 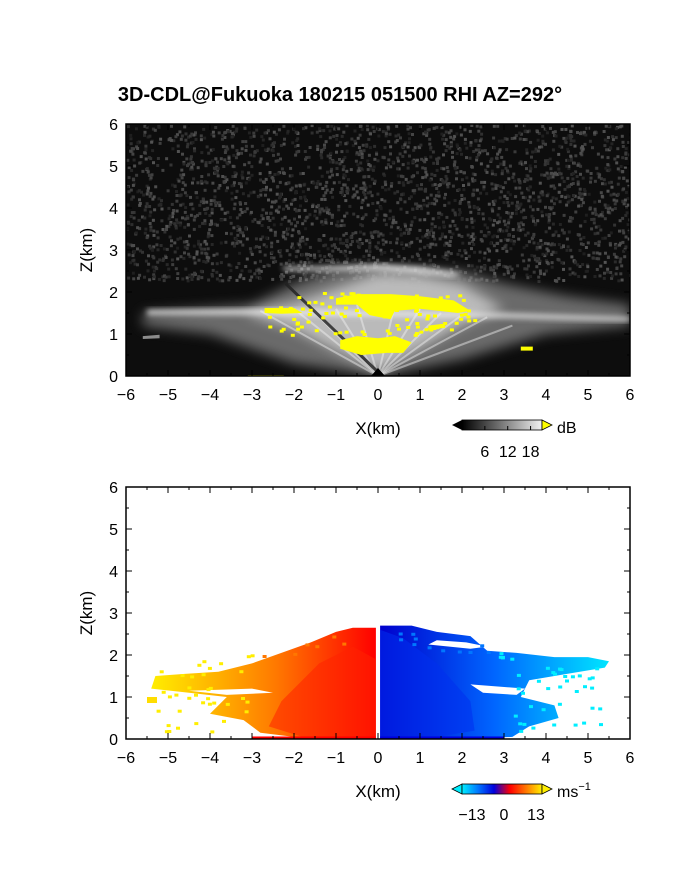 I want to click on colorbar-over-triangle, so click(x=547, y=425).